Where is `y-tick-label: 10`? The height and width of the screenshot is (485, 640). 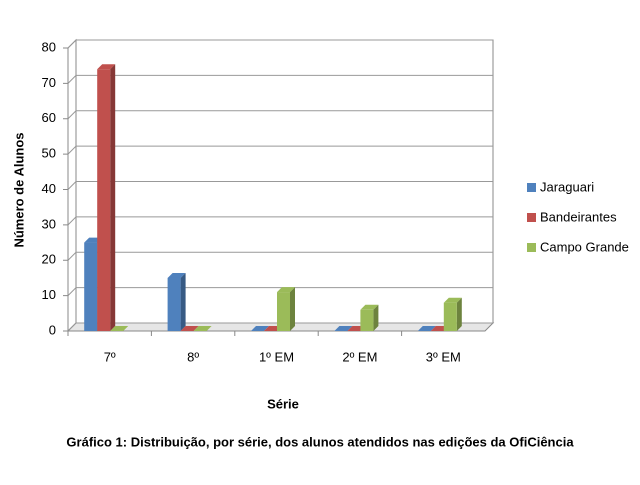
y-tick-label: 10 is located at coordinates (49, 294).